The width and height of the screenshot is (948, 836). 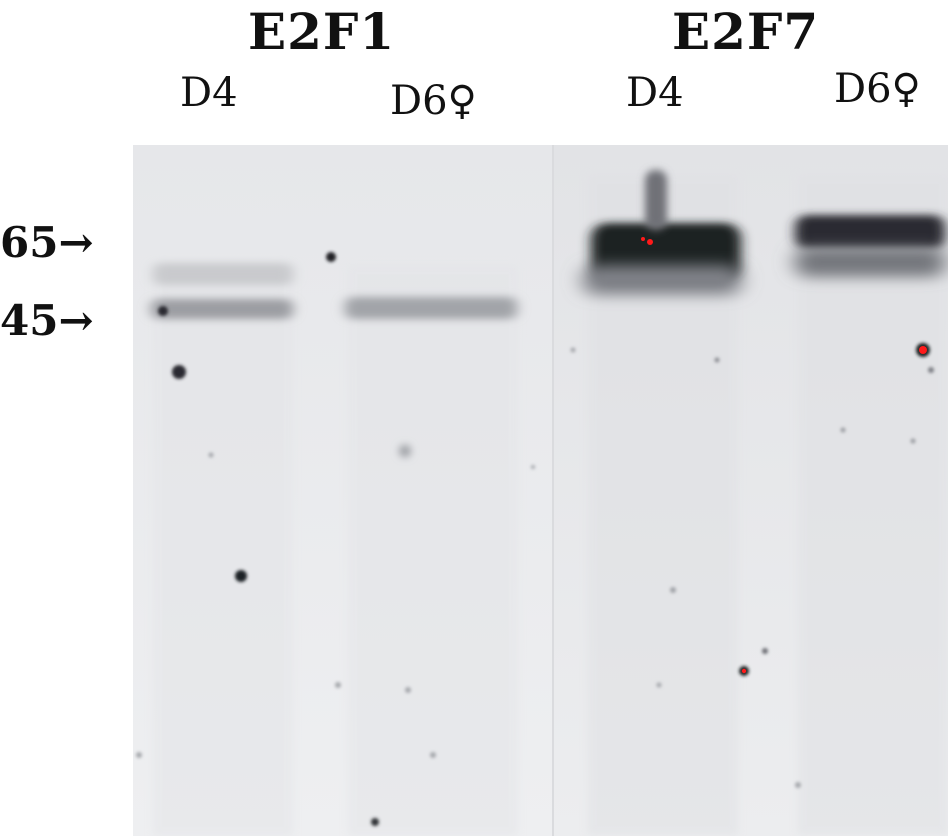 I want to click on lane-label-e2f1-d4: D4, so click(x=209, y=93).